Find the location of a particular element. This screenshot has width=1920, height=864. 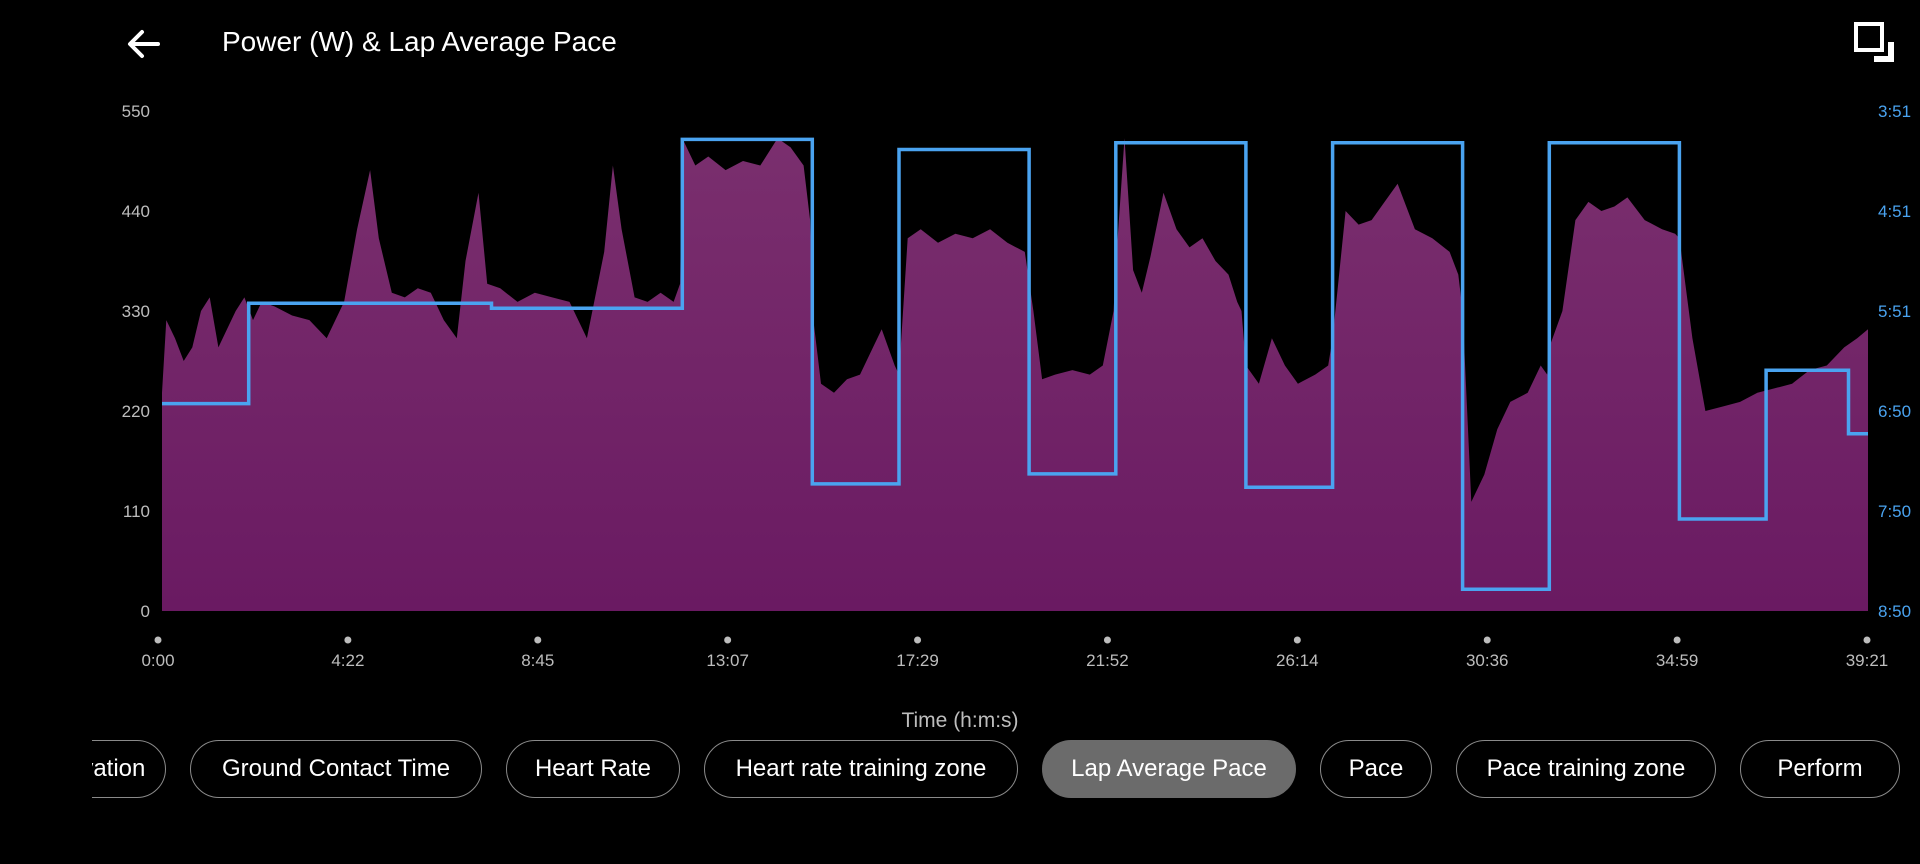

x-tick-label: 39:21 is located at coordinates (1867, 660).